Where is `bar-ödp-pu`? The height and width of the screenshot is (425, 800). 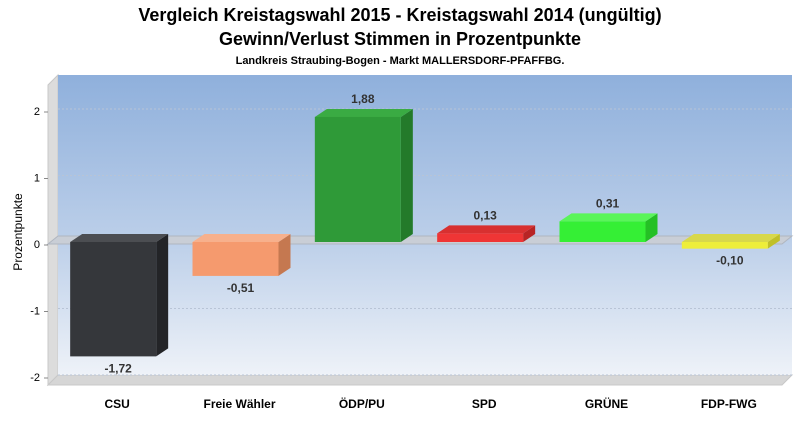 bar-ödp-pu is located at coordinates (363, 175).